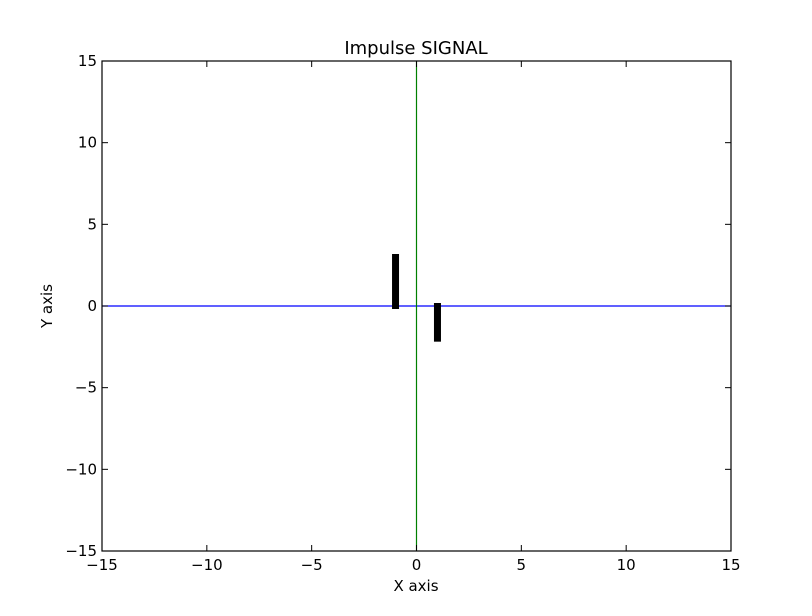 Image resolution: width=812 pixels, height=616 pixels. I want to click on y-tick-label: −5, so click(86, 388).